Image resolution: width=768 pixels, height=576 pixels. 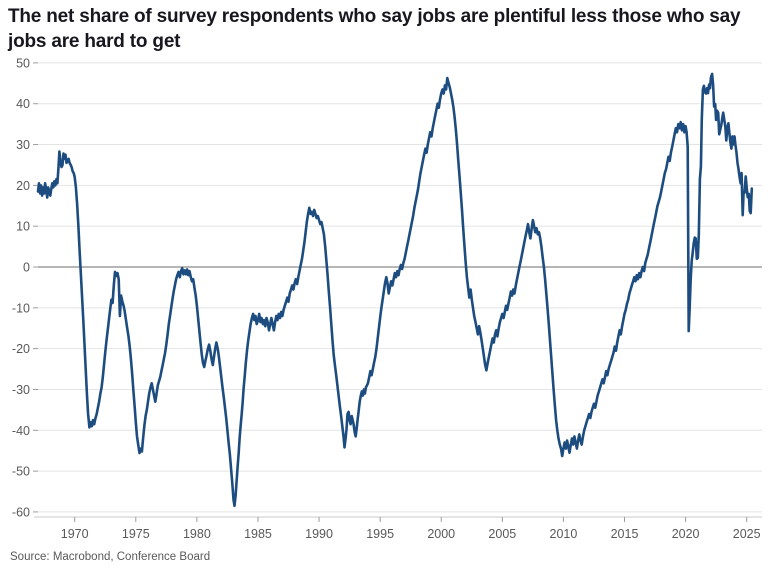 I want to click on y-tick-label: 30, so click(x=23, y=145).